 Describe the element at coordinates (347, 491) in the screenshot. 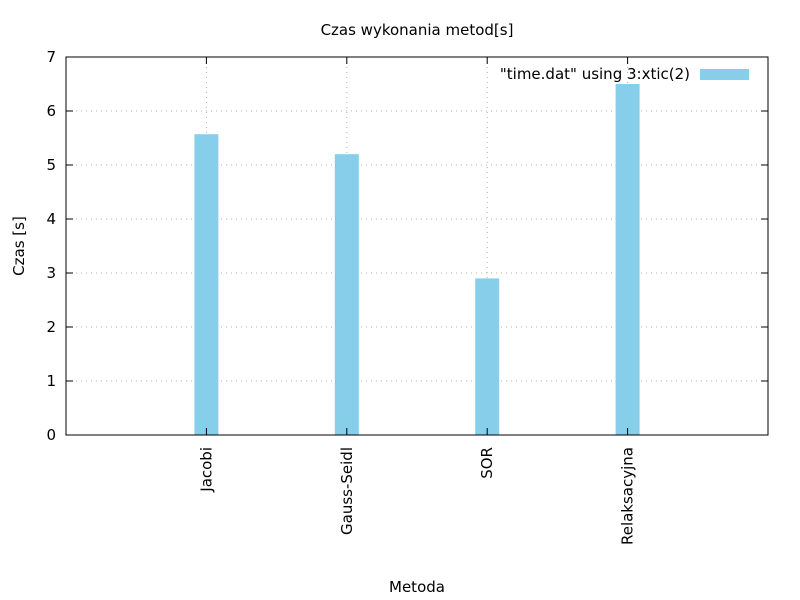

I see `x-tick-label-1: Gauss-Seidl` at that location.